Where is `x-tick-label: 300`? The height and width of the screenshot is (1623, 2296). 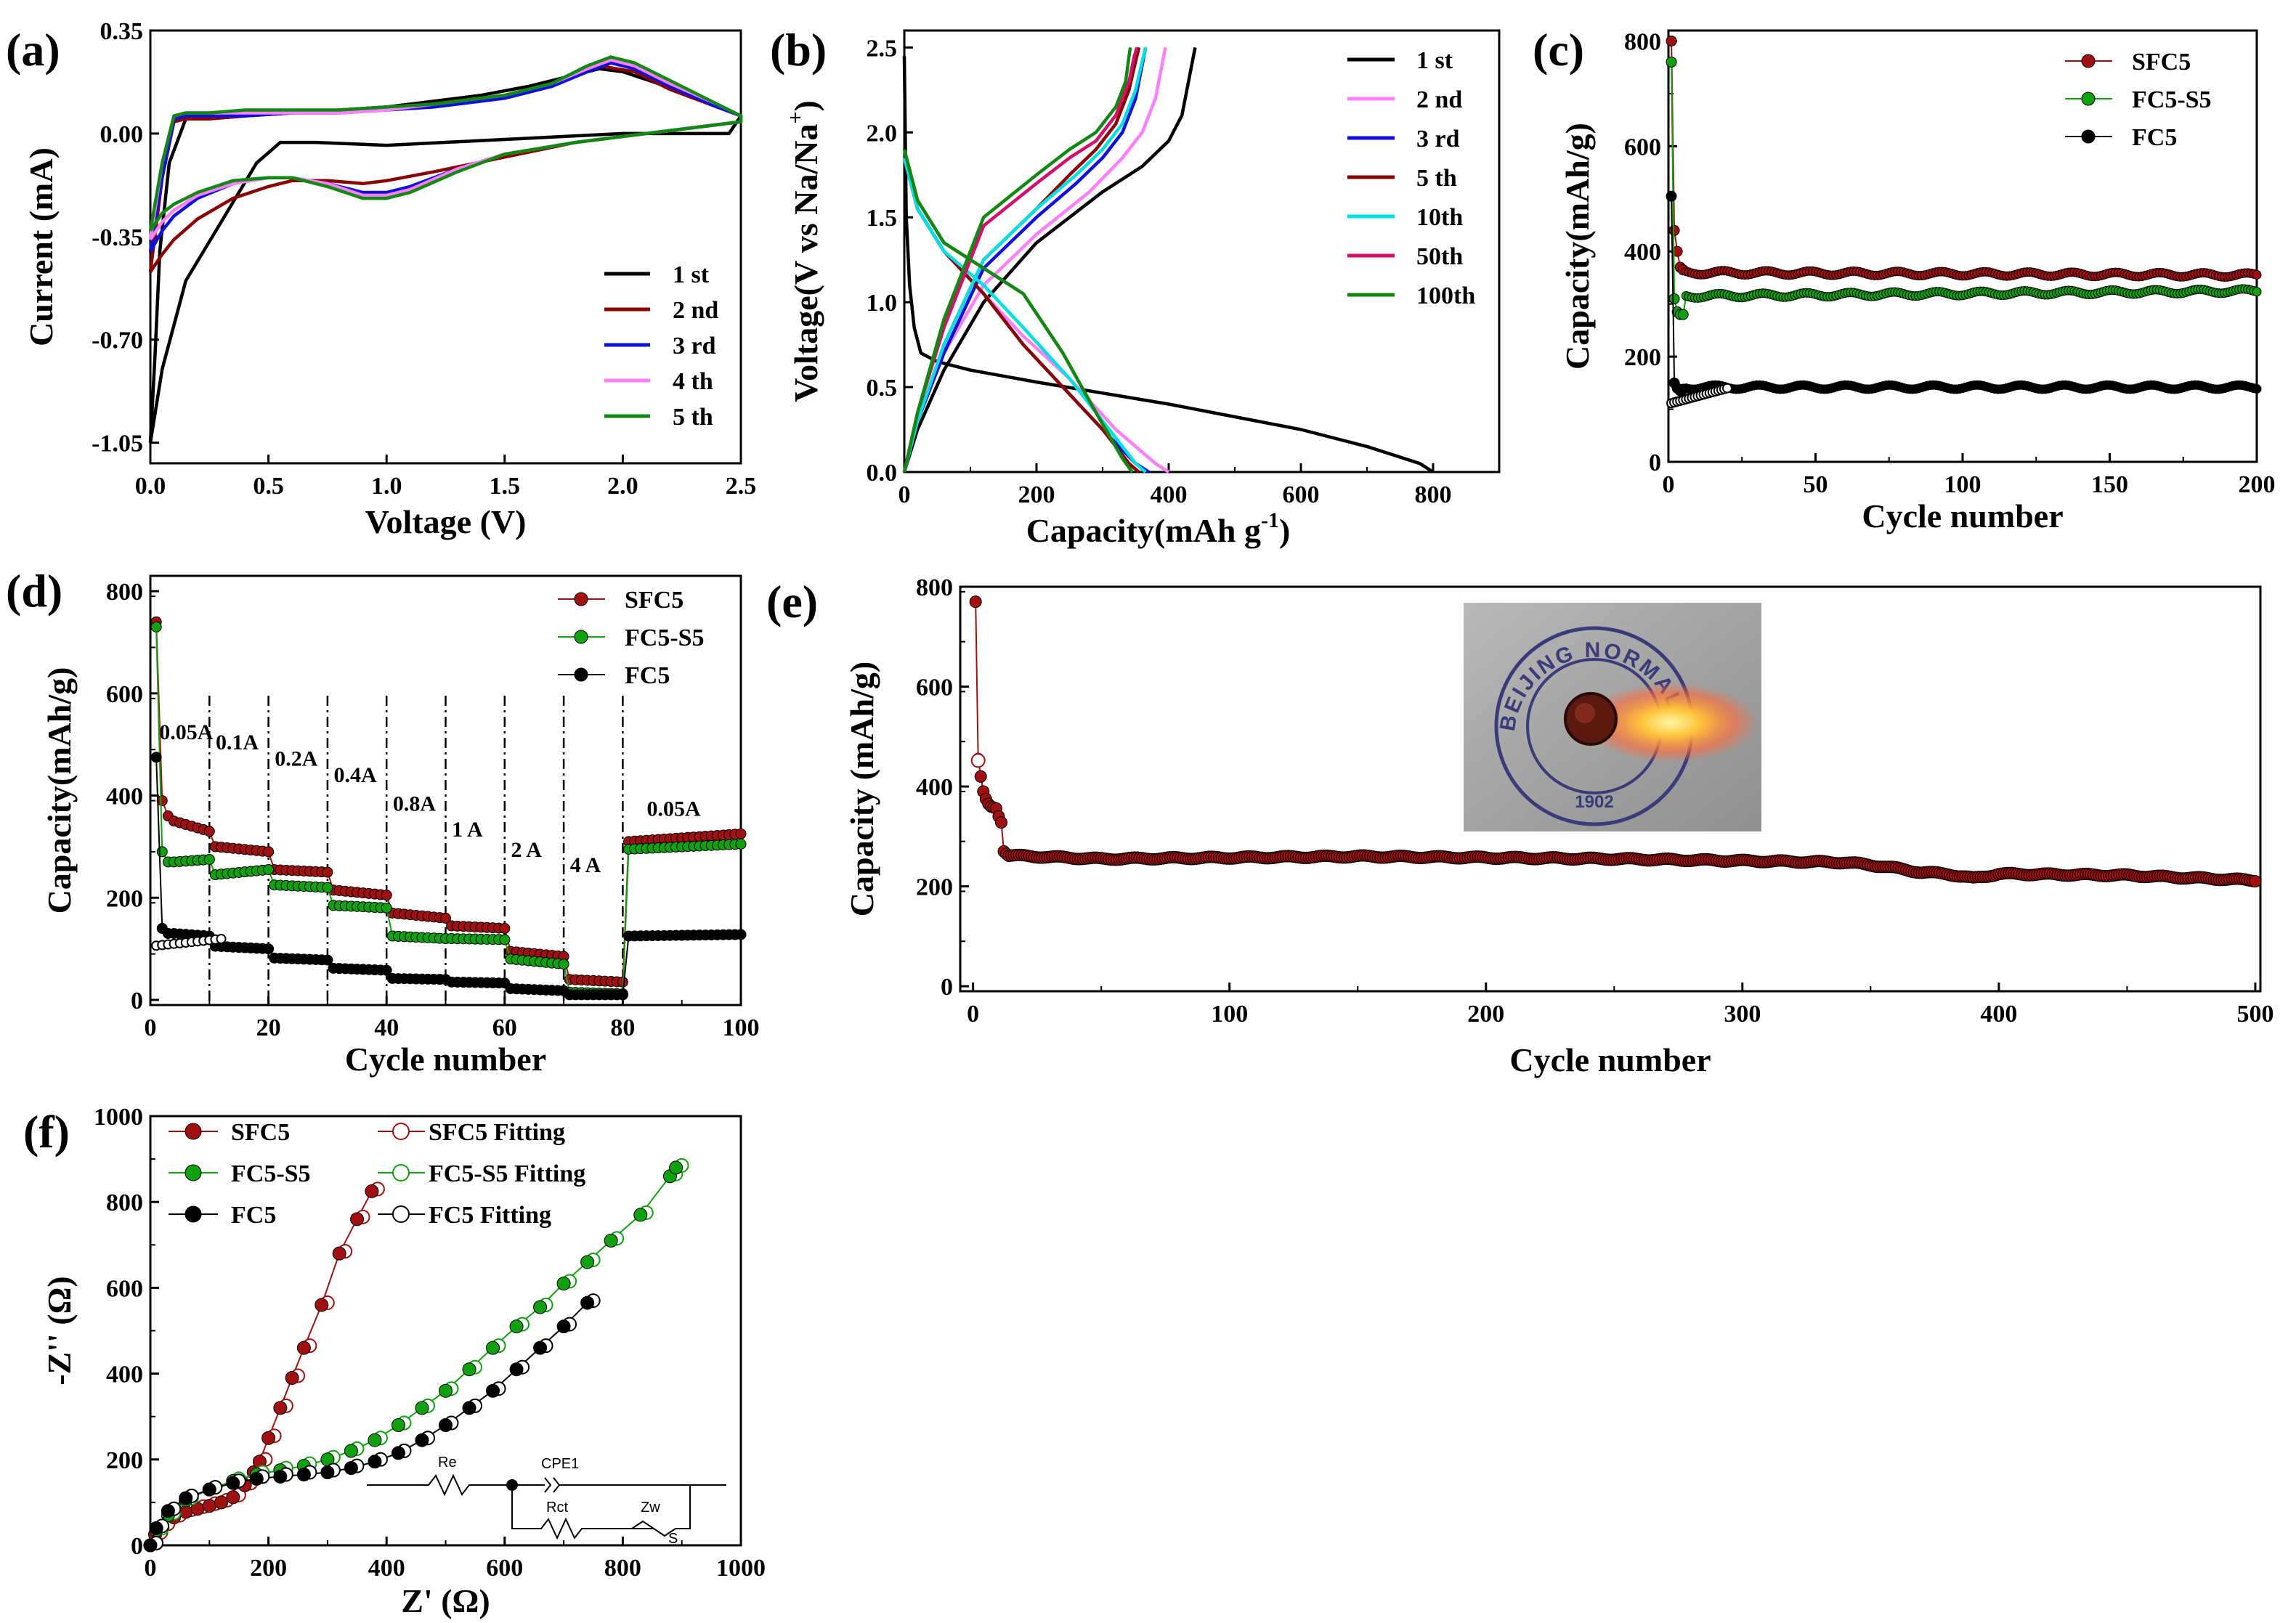 x-tick-label: 300 is located at coordinates (1743, 1015).